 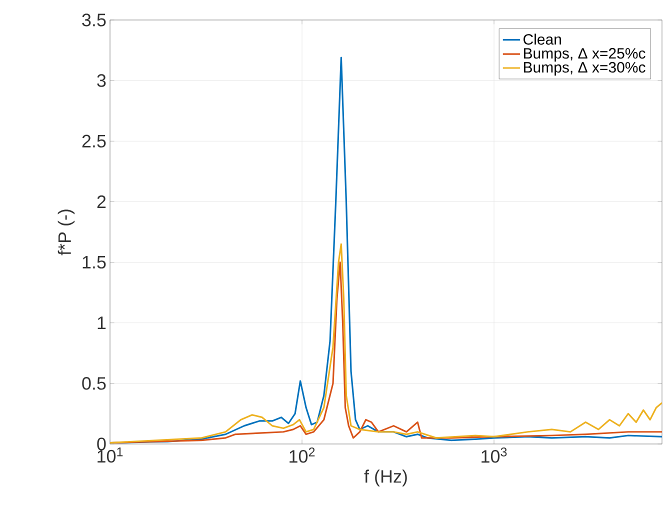 I want to click on x-axis-title: f (Hz), so click(x=385, y=478).